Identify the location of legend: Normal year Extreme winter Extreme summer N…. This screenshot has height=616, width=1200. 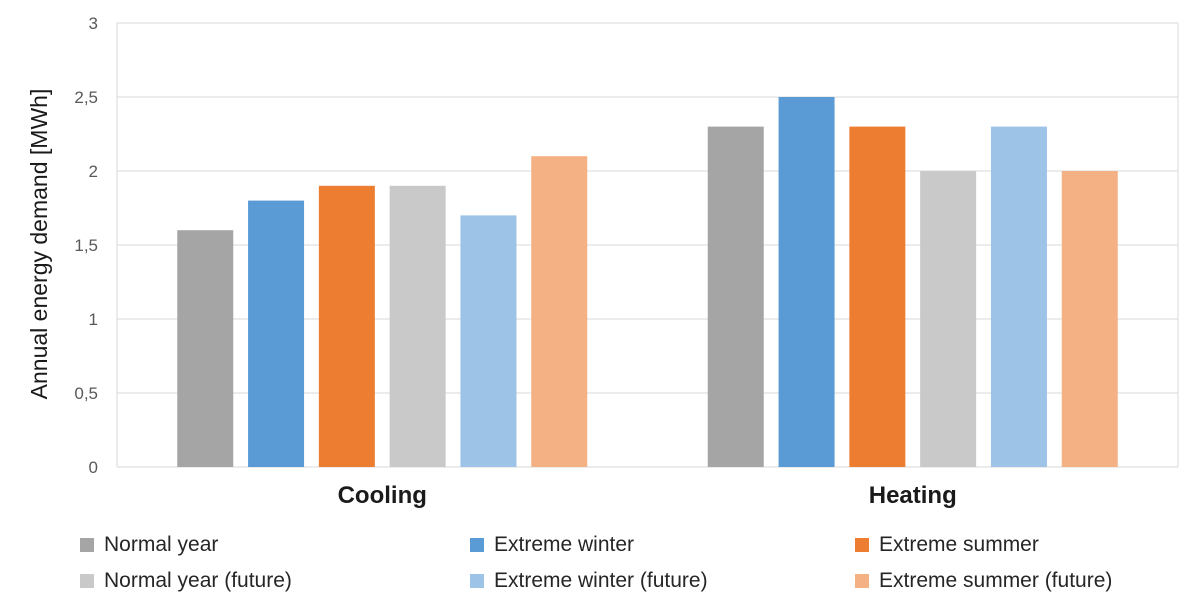
(630, 568).